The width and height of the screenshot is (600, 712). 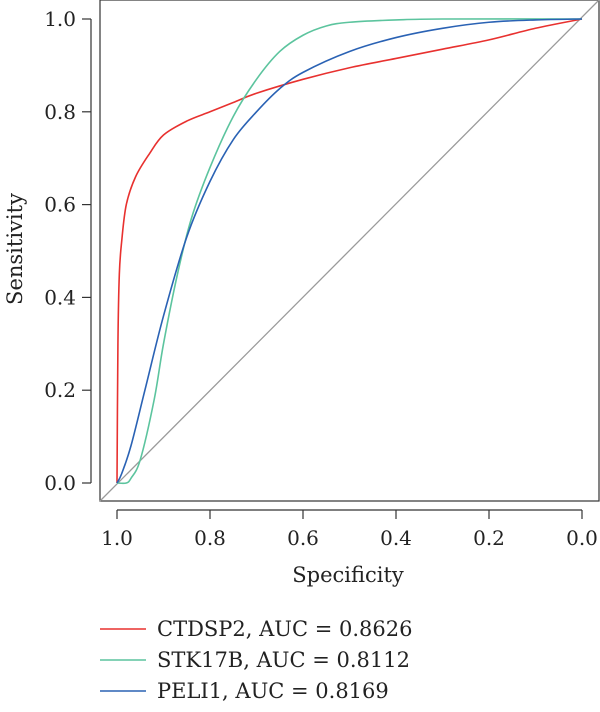 What do you see at coordinates (349, 529) in the screenshot?
I see `x-axis: 1.0 0.8 0.6 0.4 0.2 0.0` at bounding box center [349, 529].